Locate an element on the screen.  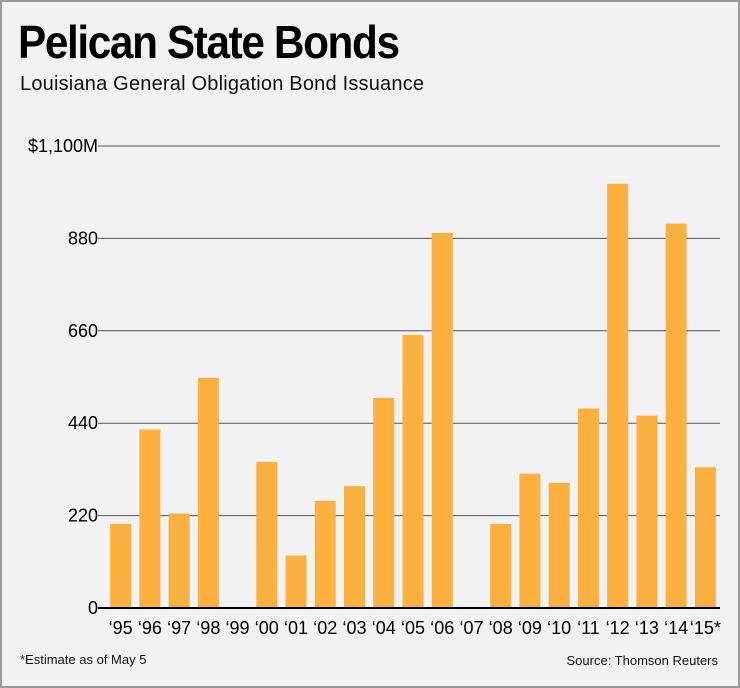
footnote: *Estimate as of May 5 is located at coordinates (83, 659).